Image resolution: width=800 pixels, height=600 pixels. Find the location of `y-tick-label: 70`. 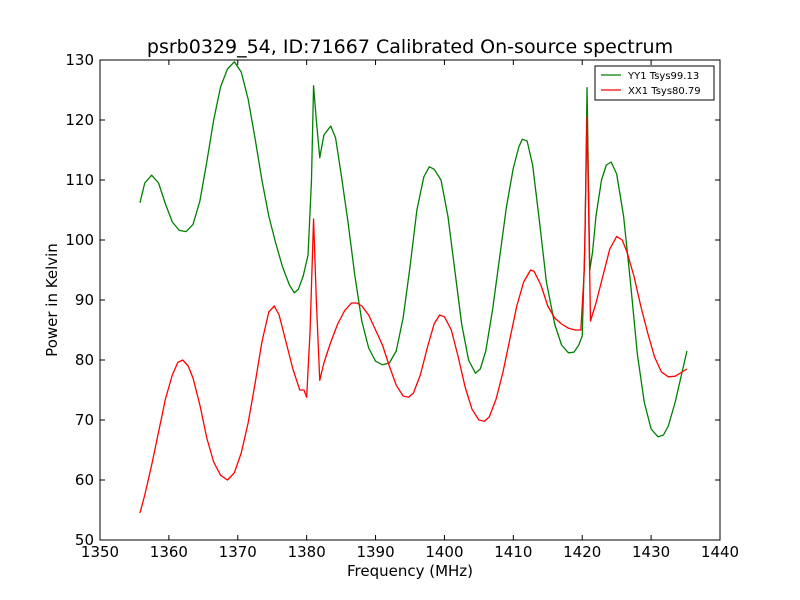

y-tick-label: 70 is located at coordinates (84, 420).